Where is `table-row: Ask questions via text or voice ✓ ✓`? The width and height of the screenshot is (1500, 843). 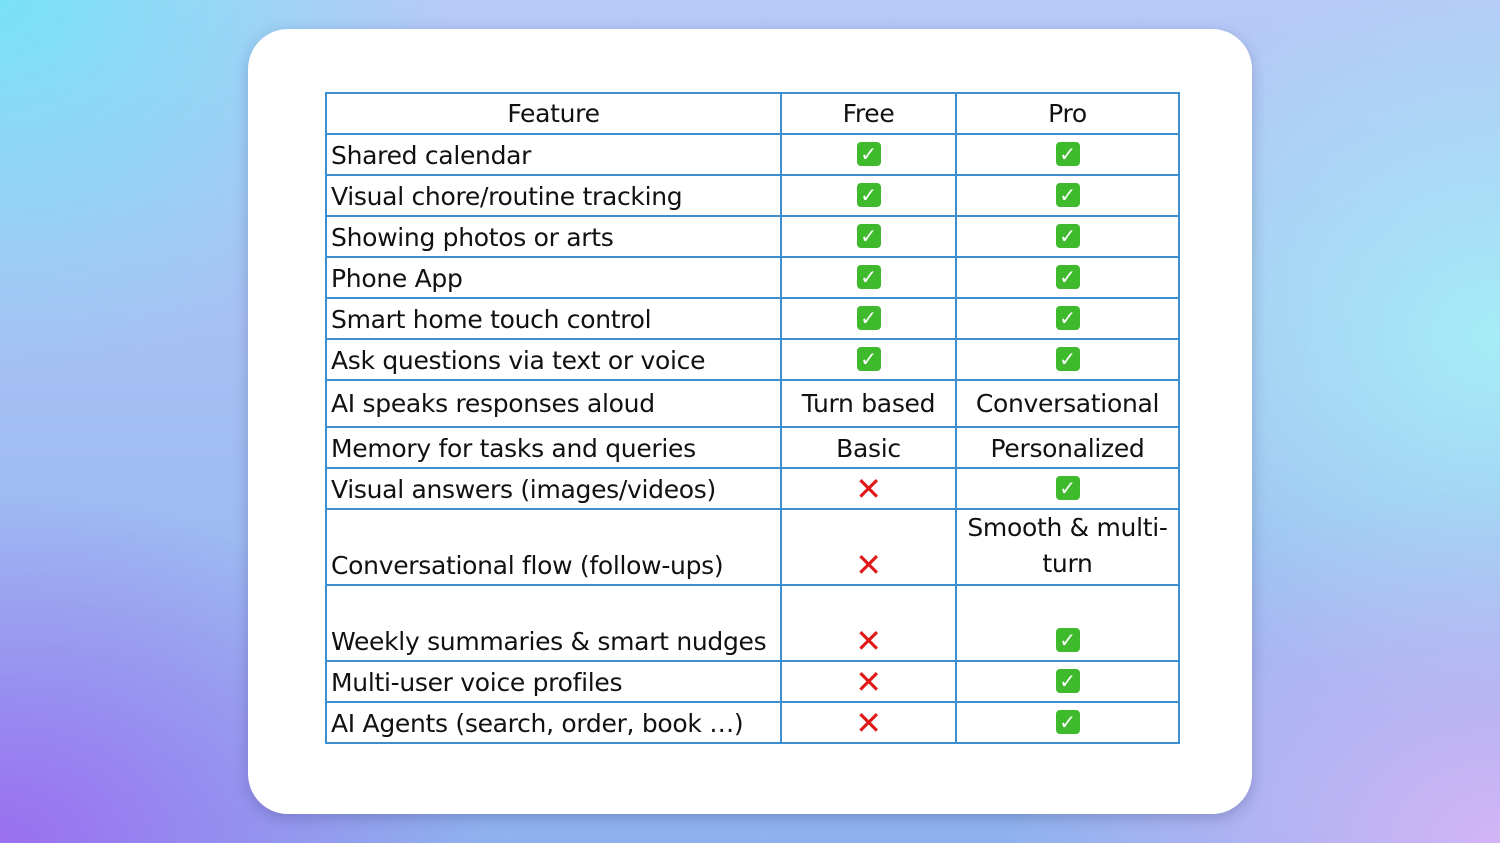
table-row: Ask questions via text or voice ✓ ✓ is located at coordinates (752, 359).